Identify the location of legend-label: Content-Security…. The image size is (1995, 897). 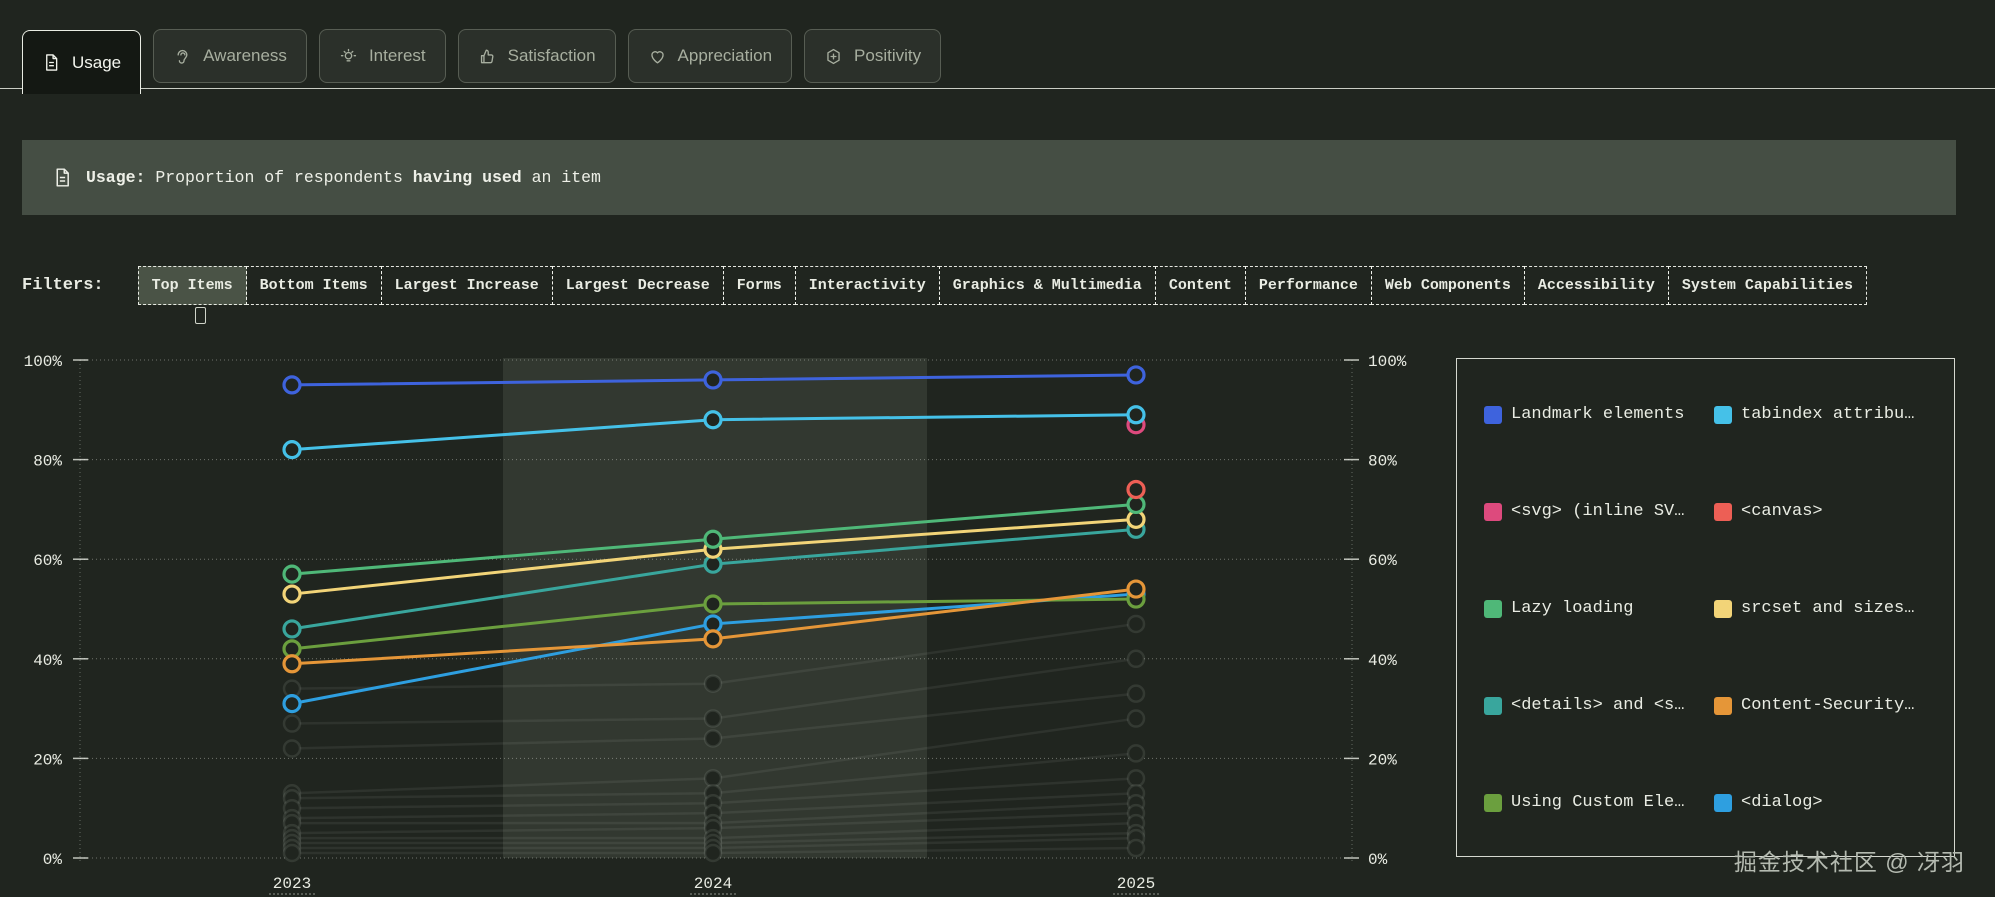
(1828, 705).